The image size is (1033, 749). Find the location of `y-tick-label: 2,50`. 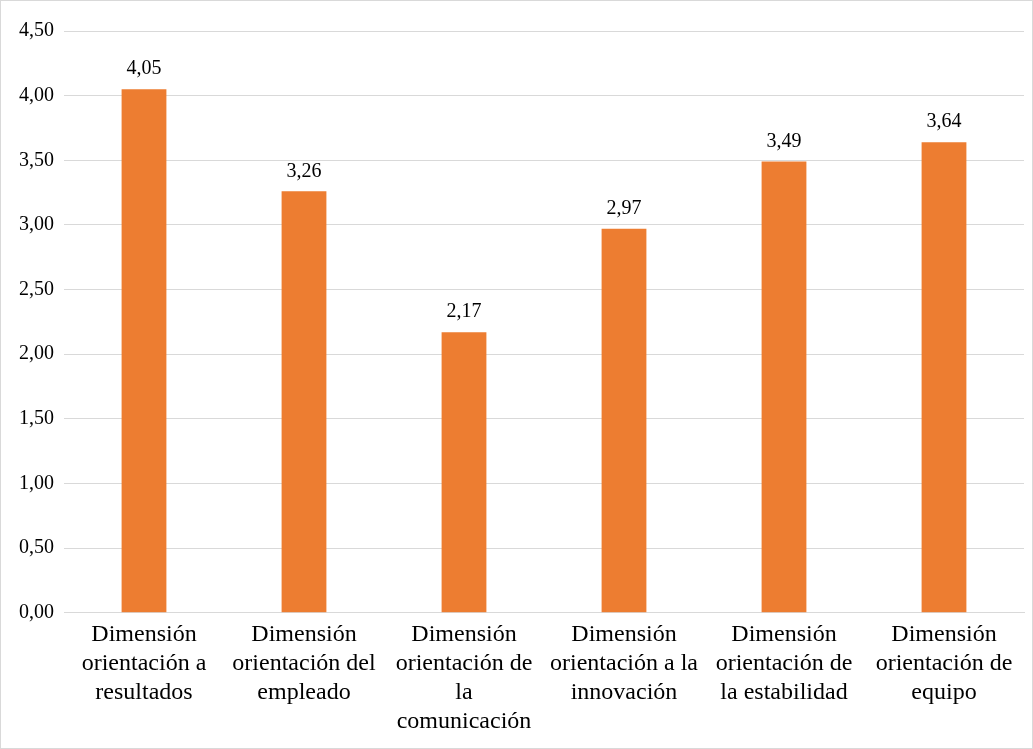

y-tick-label: 2,50 is located at coordinates (36, 287).